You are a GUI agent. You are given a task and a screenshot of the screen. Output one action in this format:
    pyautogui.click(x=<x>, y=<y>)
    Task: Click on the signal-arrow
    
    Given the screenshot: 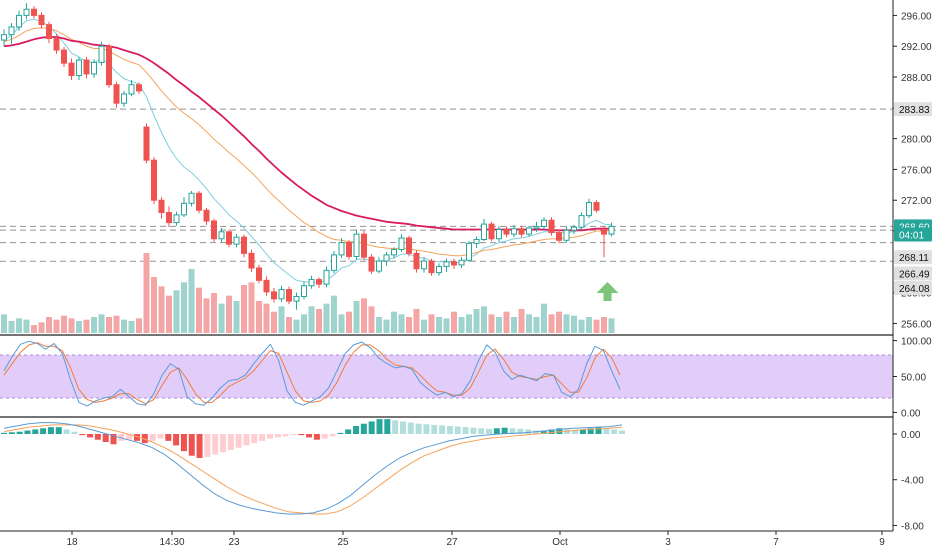 What is the action you would take?
    pyautogui.click(x=607, y=291)
    